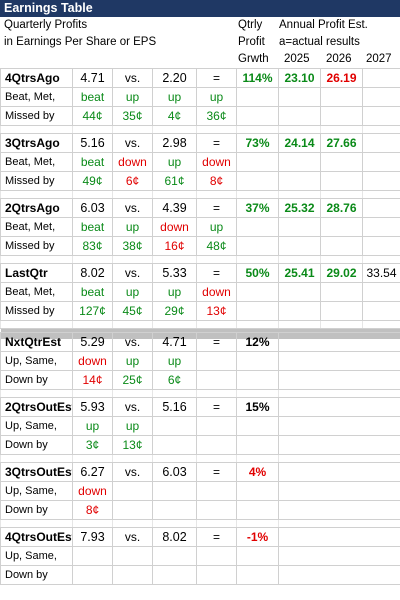  What do you see at coordinates (339, 59) in the screenshot?
I see `header-year-2026: 2026` at bounding box center [339, 59].